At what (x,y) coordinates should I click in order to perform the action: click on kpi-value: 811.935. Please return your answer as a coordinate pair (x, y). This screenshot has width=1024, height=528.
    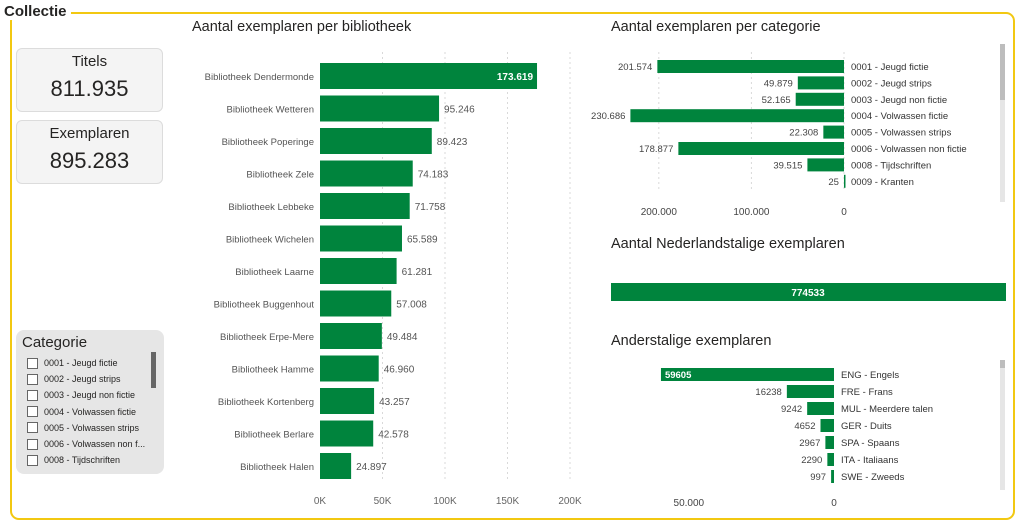
    Looking at the image, I should click on (89, 88).